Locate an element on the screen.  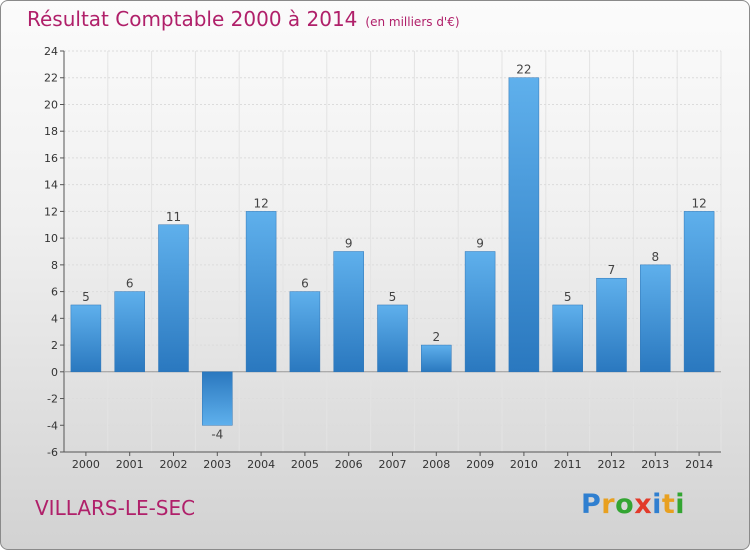
x-tick-label: 2011 is located at coordinates (568, 464).